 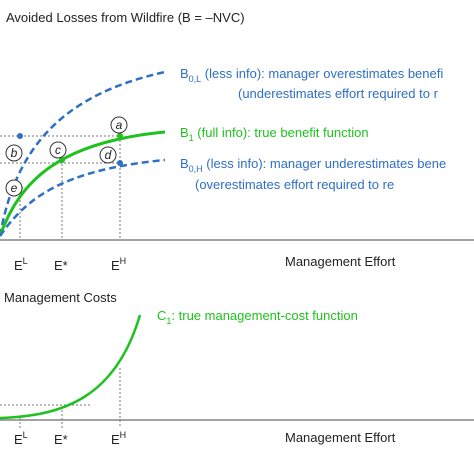 I want to click on point-circles, so click(x=66, y=156).